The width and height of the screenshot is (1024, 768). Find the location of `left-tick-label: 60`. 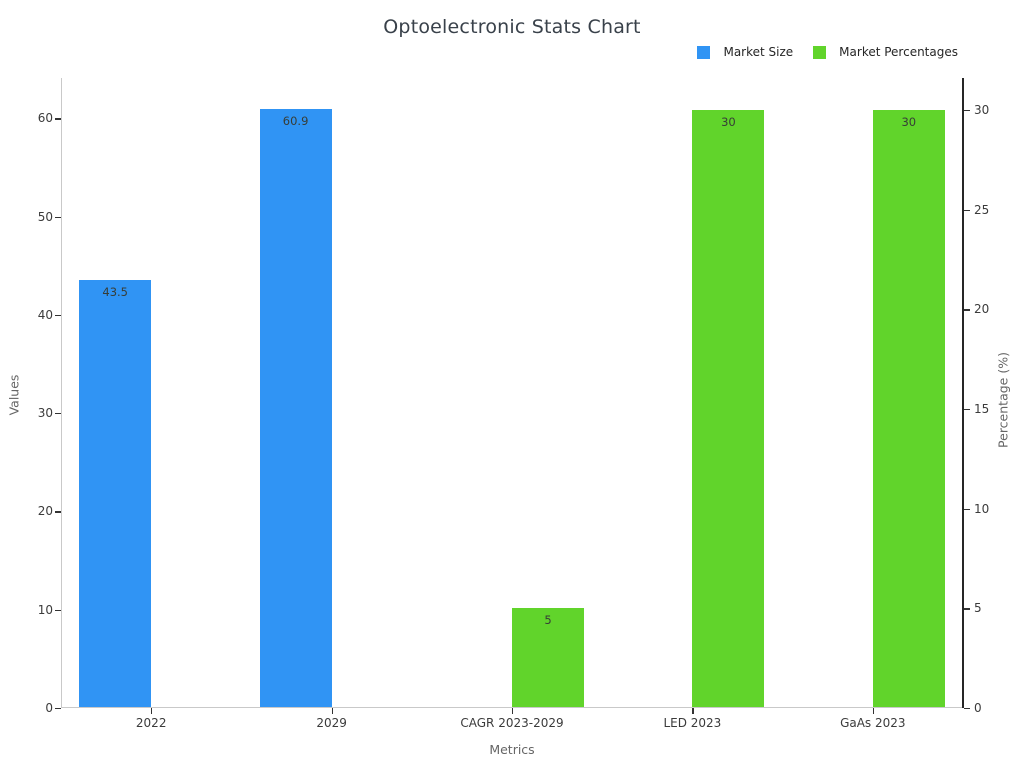

left-tick-label: 60 is located at coordinates (45, 118).